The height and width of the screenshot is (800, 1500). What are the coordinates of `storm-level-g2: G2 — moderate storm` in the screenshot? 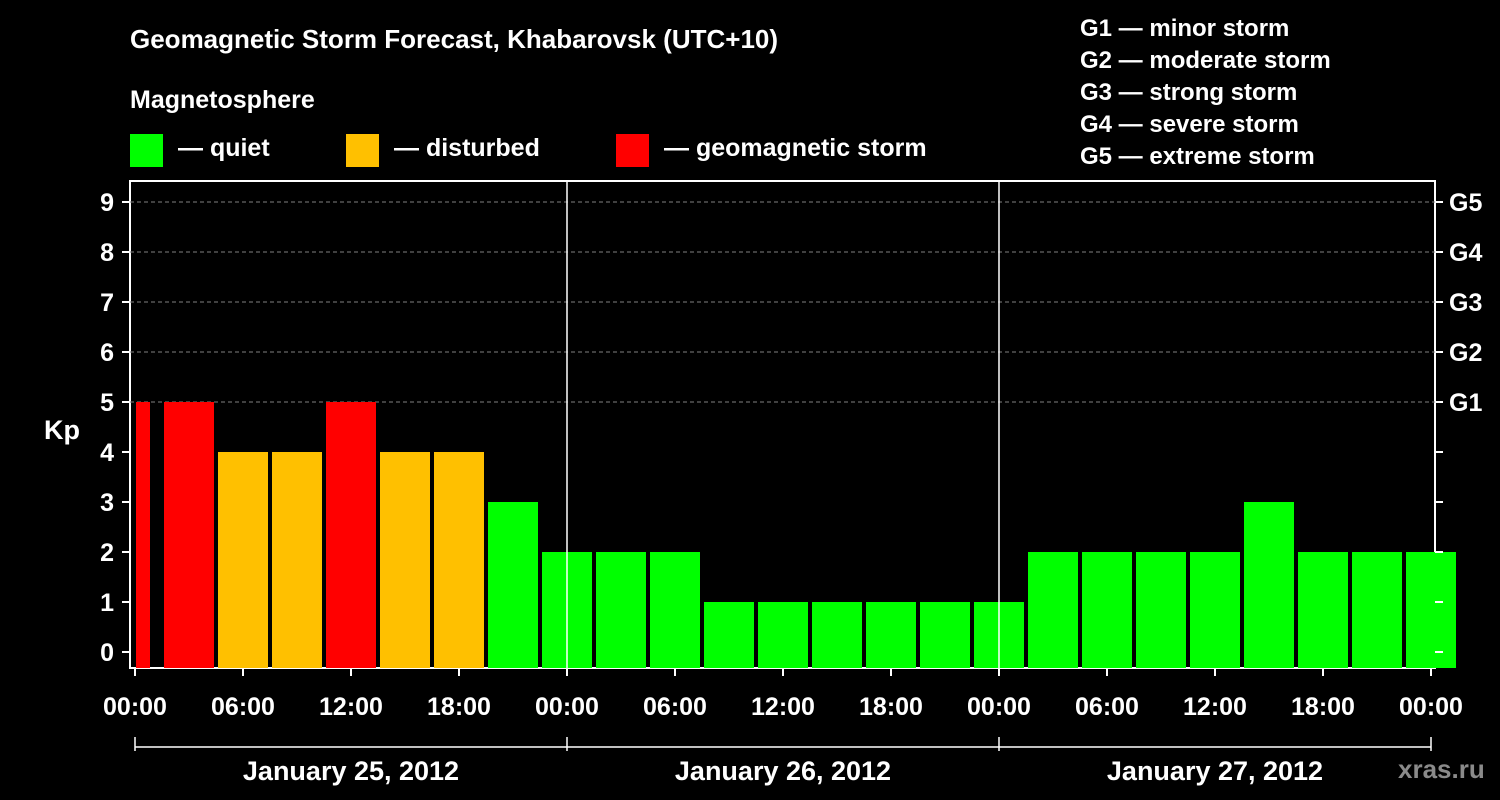 It's located at (1205, 60).